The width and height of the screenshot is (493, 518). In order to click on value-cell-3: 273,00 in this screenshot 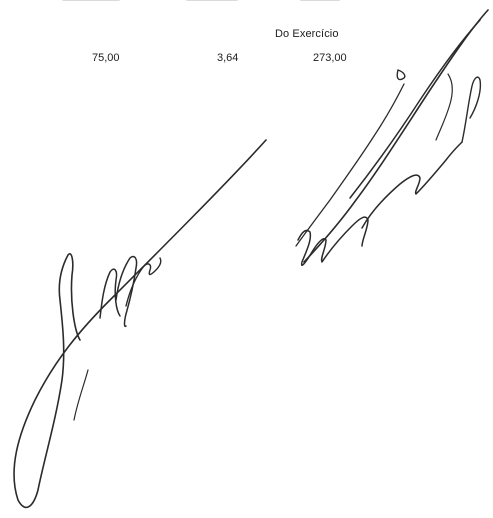, I will do `click(330, 58)`.